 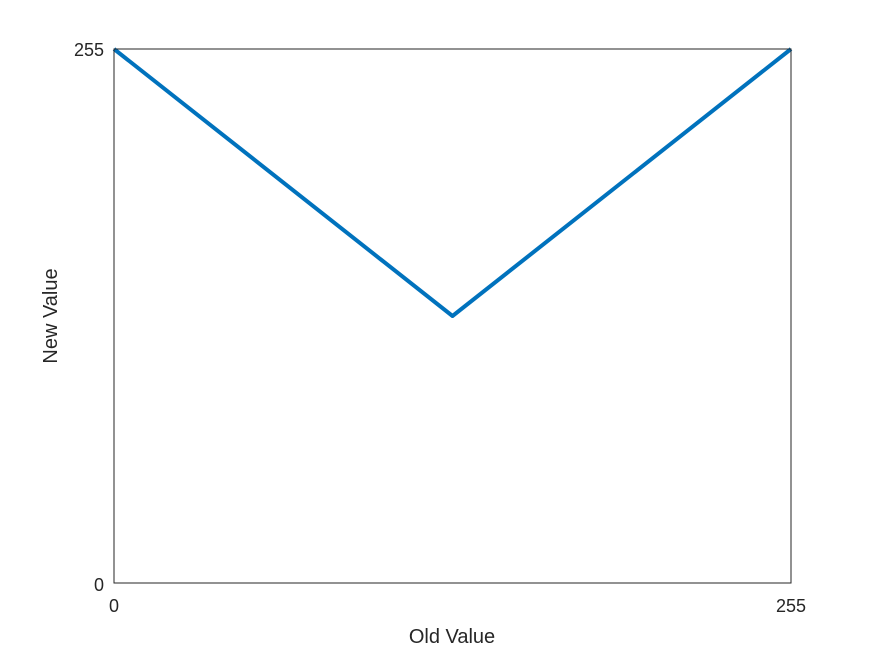 I want to click on y-axis-label: New Value, so click(x=51, y=315).